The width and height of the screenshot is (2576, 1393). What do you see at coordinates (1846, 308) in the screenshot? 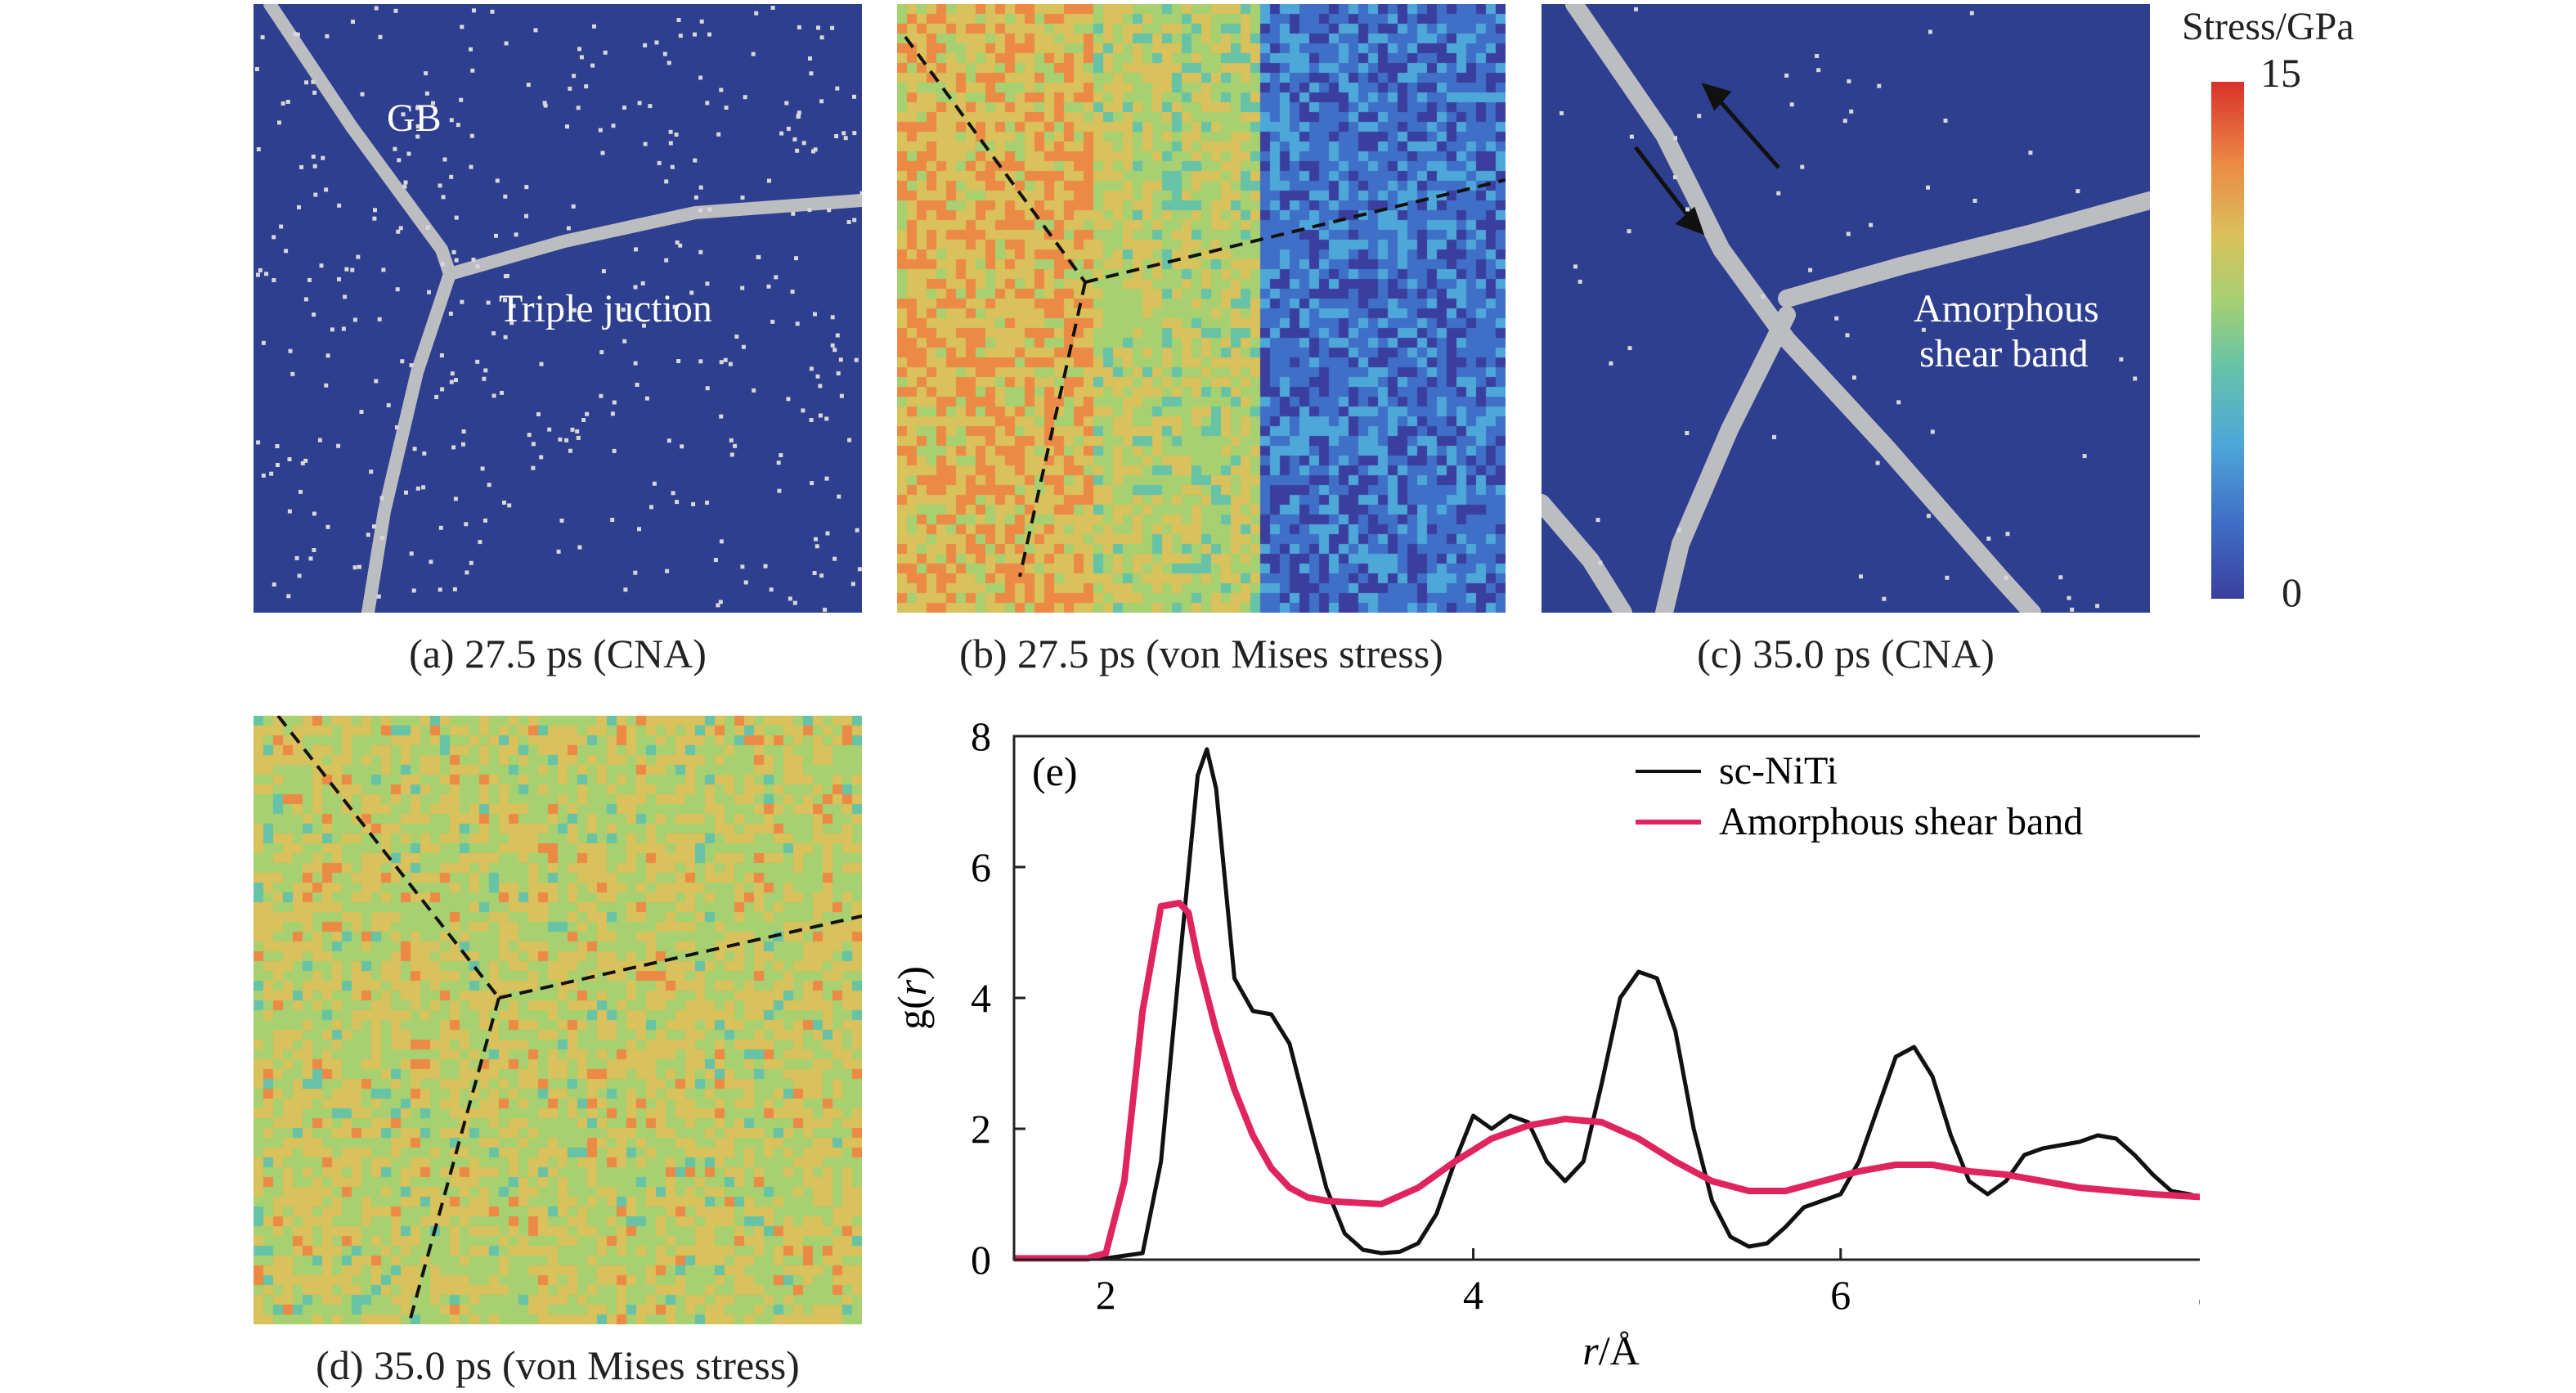
I see `panel-c-image` at bounding box center [1846, 308].